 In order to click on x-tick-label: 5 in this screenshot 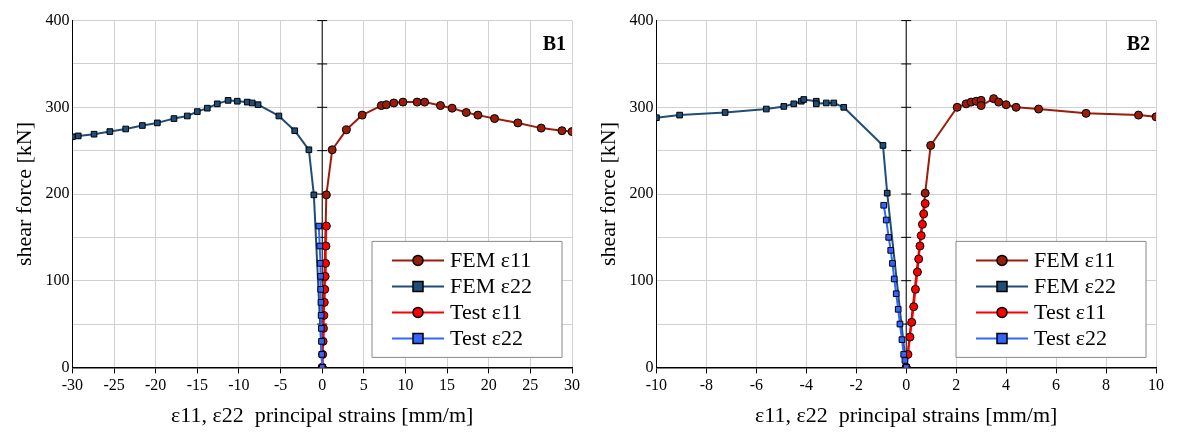, I will do `click(363, 385)`.